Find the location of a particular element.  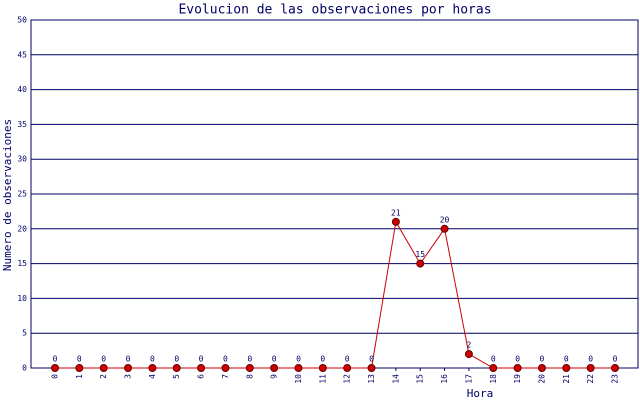

x-tick-label: 10 is located at coordinates (298, 379).